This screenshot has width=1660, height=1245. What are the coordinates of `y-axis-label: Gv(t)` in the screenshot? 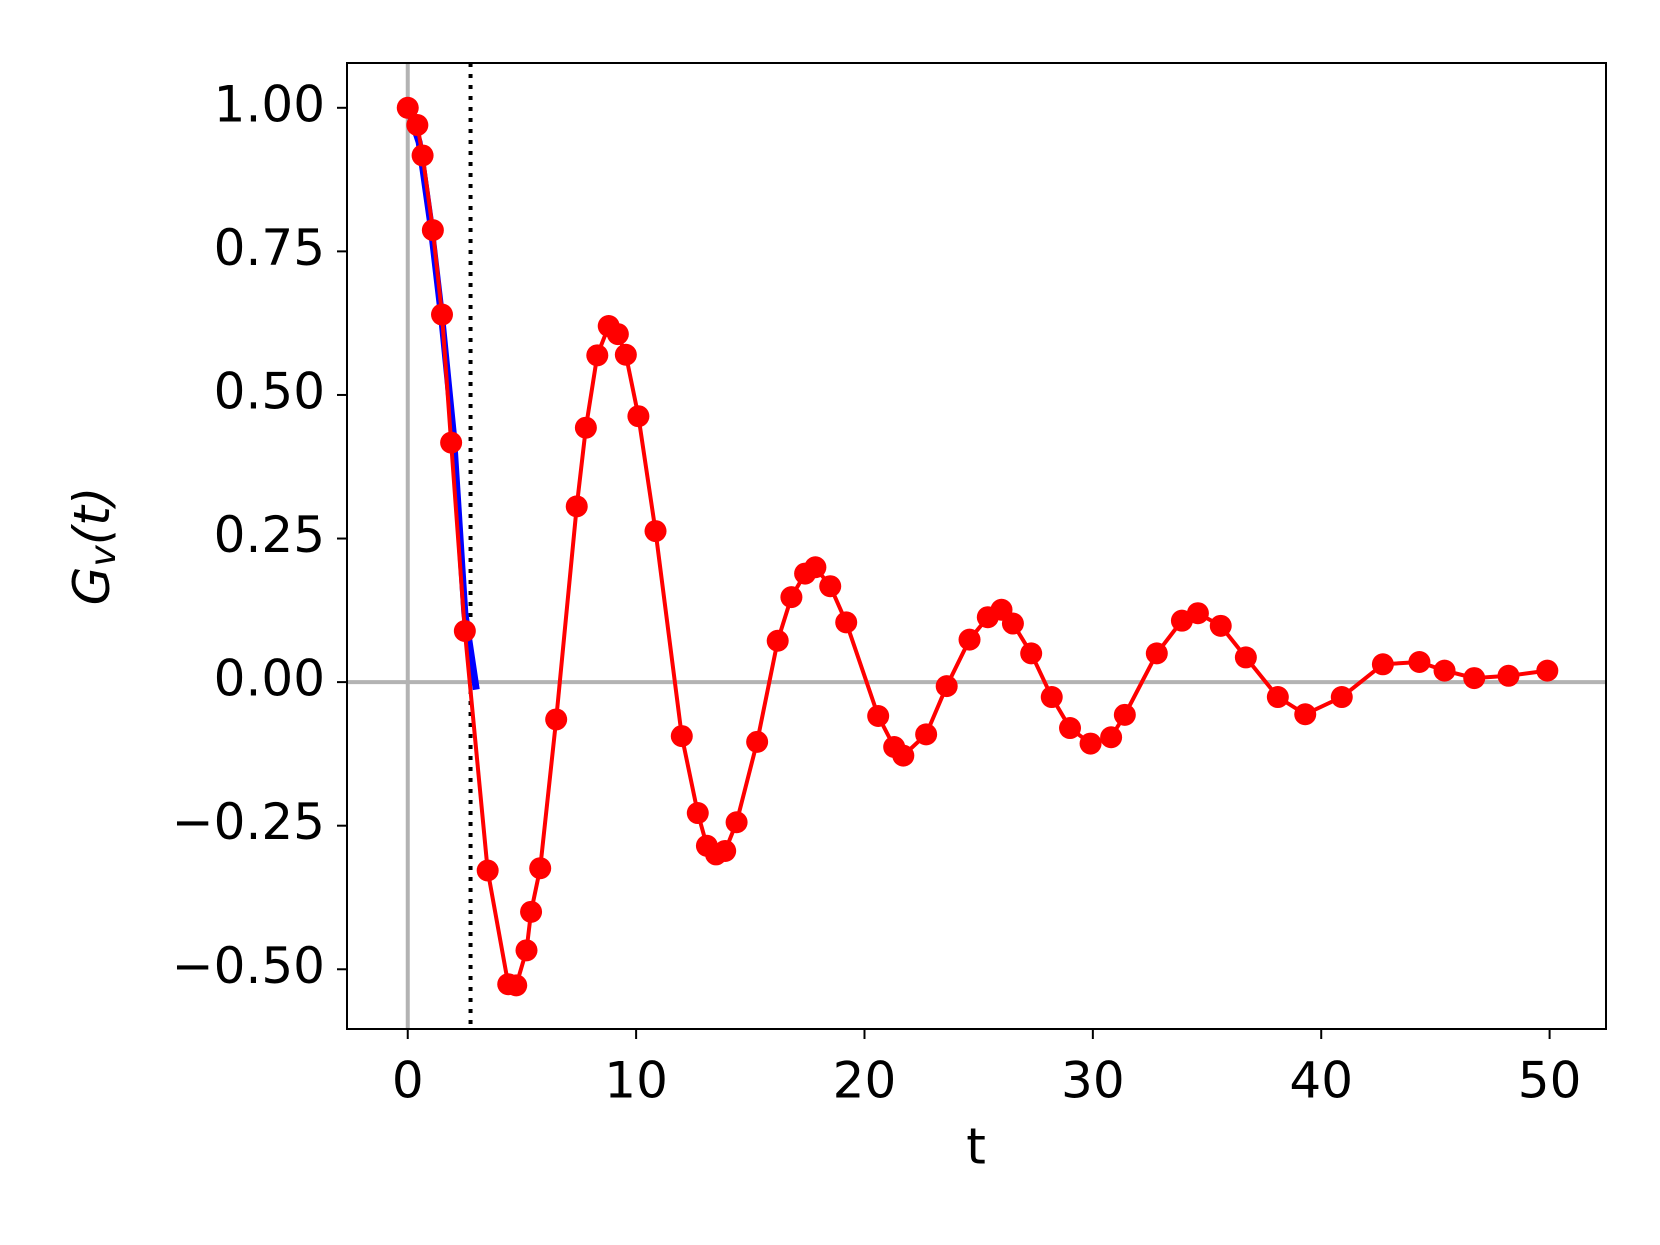 It's located at (94, 546).